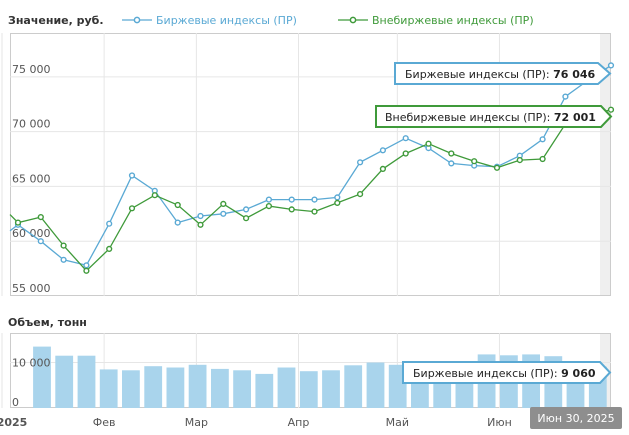  What do you see at coordinates (353, 20) in the screenshot?
I see `legend-otc-marker` at bounding box center [353, 20].